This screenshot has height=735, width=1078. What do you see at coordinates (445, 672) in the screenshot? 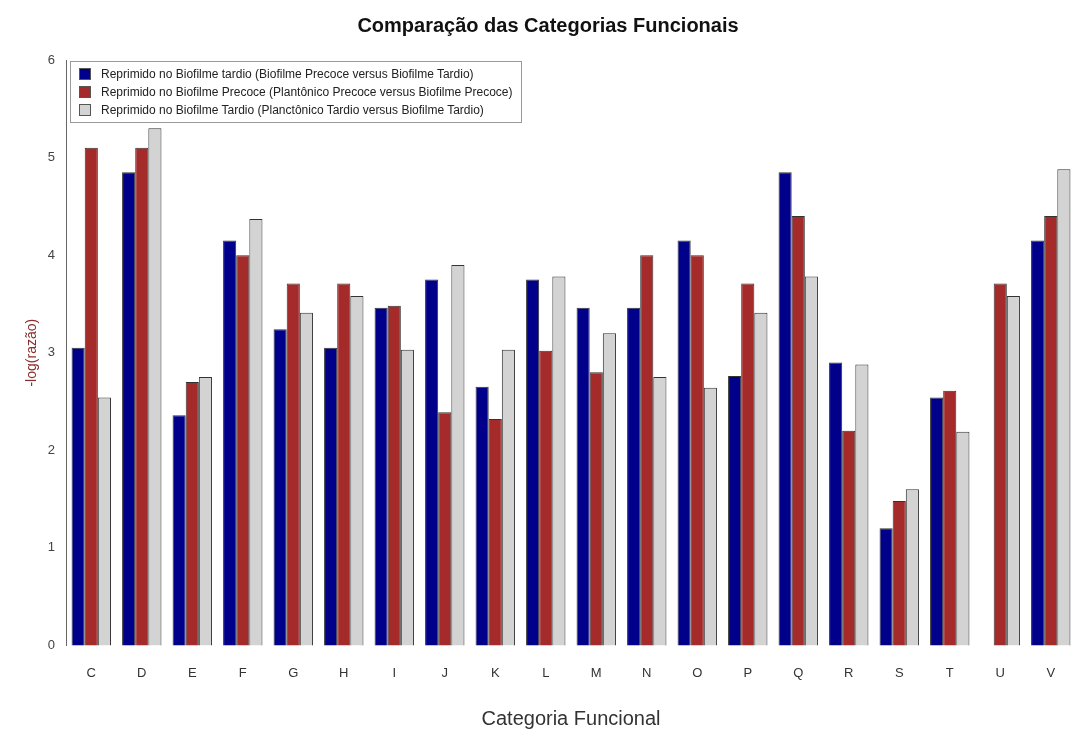
I see `x-tick-label: J` at bounding box center [445, 672].